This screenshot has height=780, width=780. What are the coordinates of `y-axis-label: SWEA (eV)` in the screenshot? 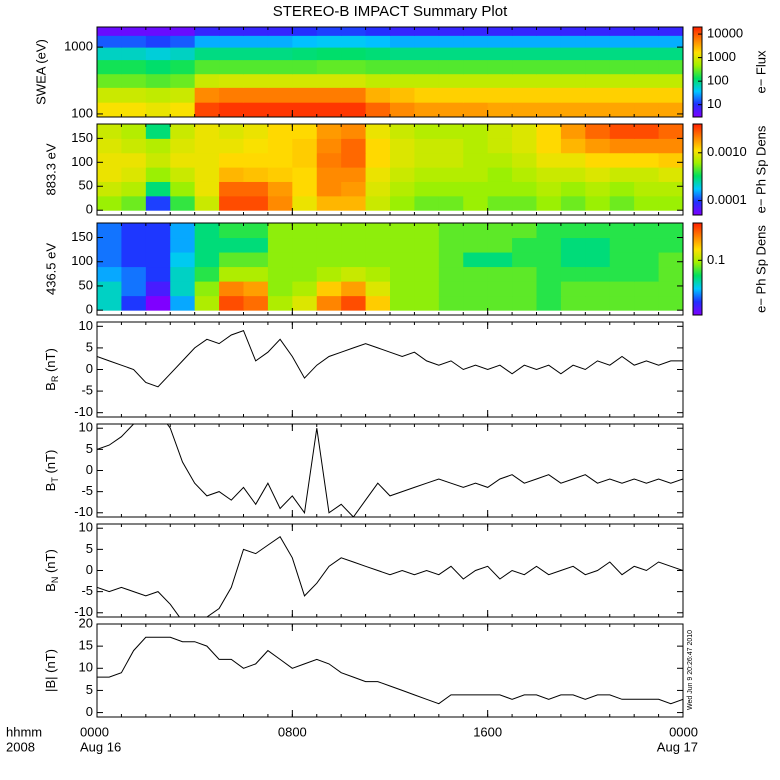 It's located at (40, 72).